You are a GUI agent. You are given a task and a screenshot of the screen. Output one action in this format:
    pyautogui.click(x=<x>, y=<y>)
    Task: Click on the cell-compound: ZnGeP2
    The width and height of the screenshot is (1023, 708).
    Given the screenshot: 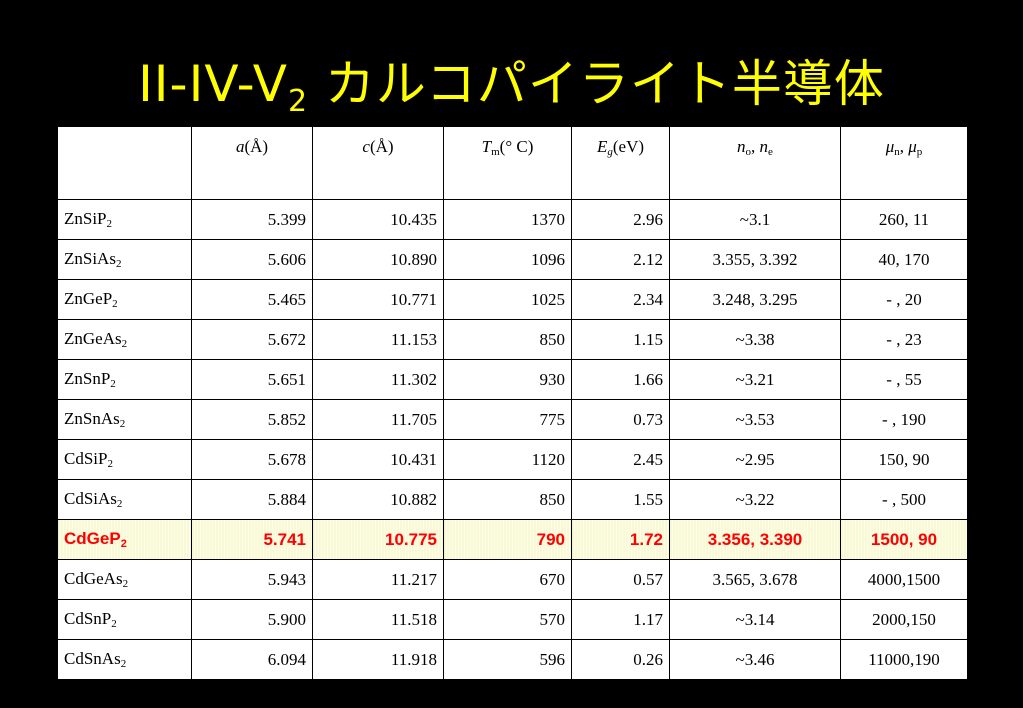 What is the action you would take?
    pyautogui.click(x=124, y=299)
    